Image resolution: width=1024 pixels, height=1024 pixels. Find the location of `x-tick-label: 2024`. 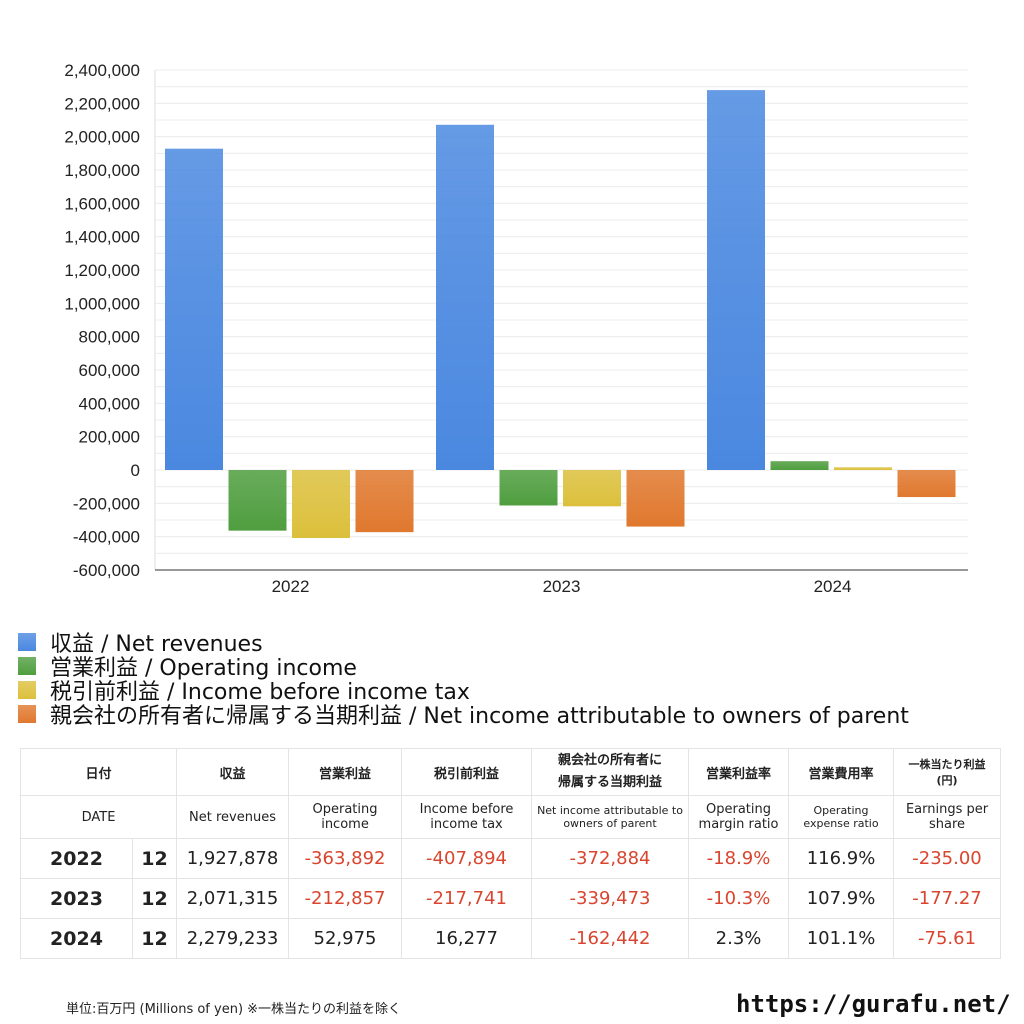

x-tick-label: 2024 is located at coordinates (833, 586).